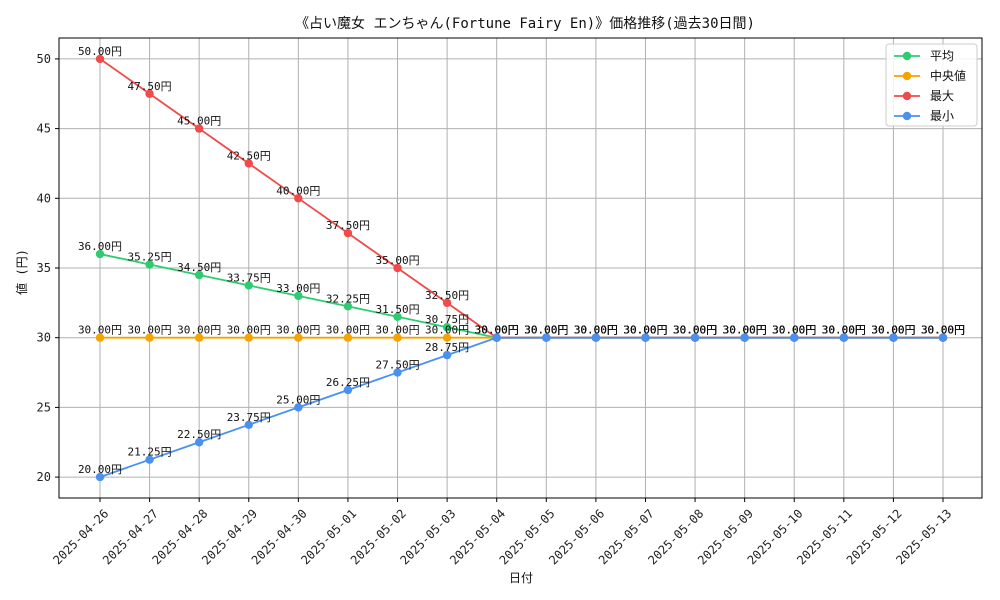 The width and height of the screenshot is (1000, 600). I want to click on data-label: 31.50円, so click(397, 309).